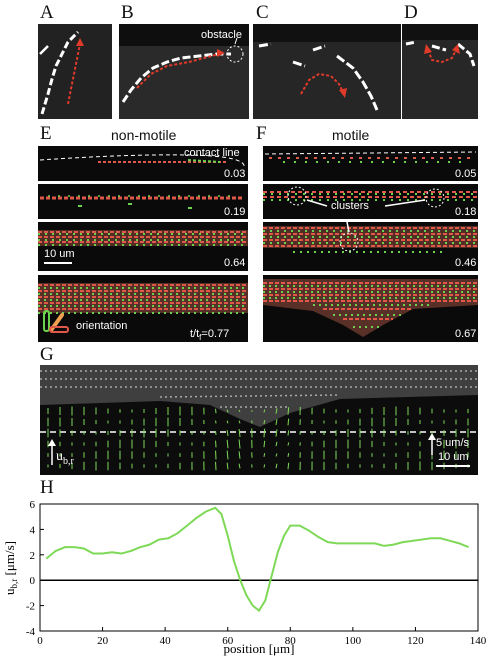 Image resolution: width=497 pixels, height=656 pixels. Describe the element at coordinates (453, 466) in the screenshot. I see `length-scalebar` at that location.